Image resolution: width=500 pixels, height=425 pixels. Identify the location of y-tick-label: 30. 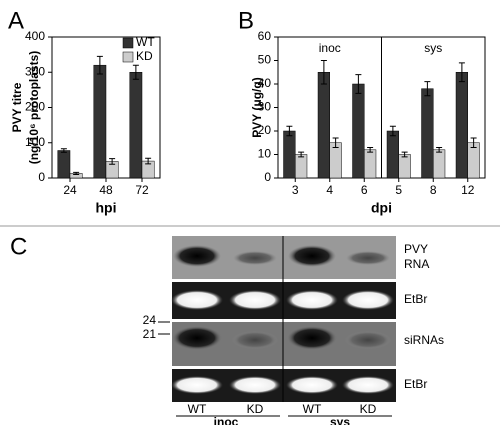
(265, 107).